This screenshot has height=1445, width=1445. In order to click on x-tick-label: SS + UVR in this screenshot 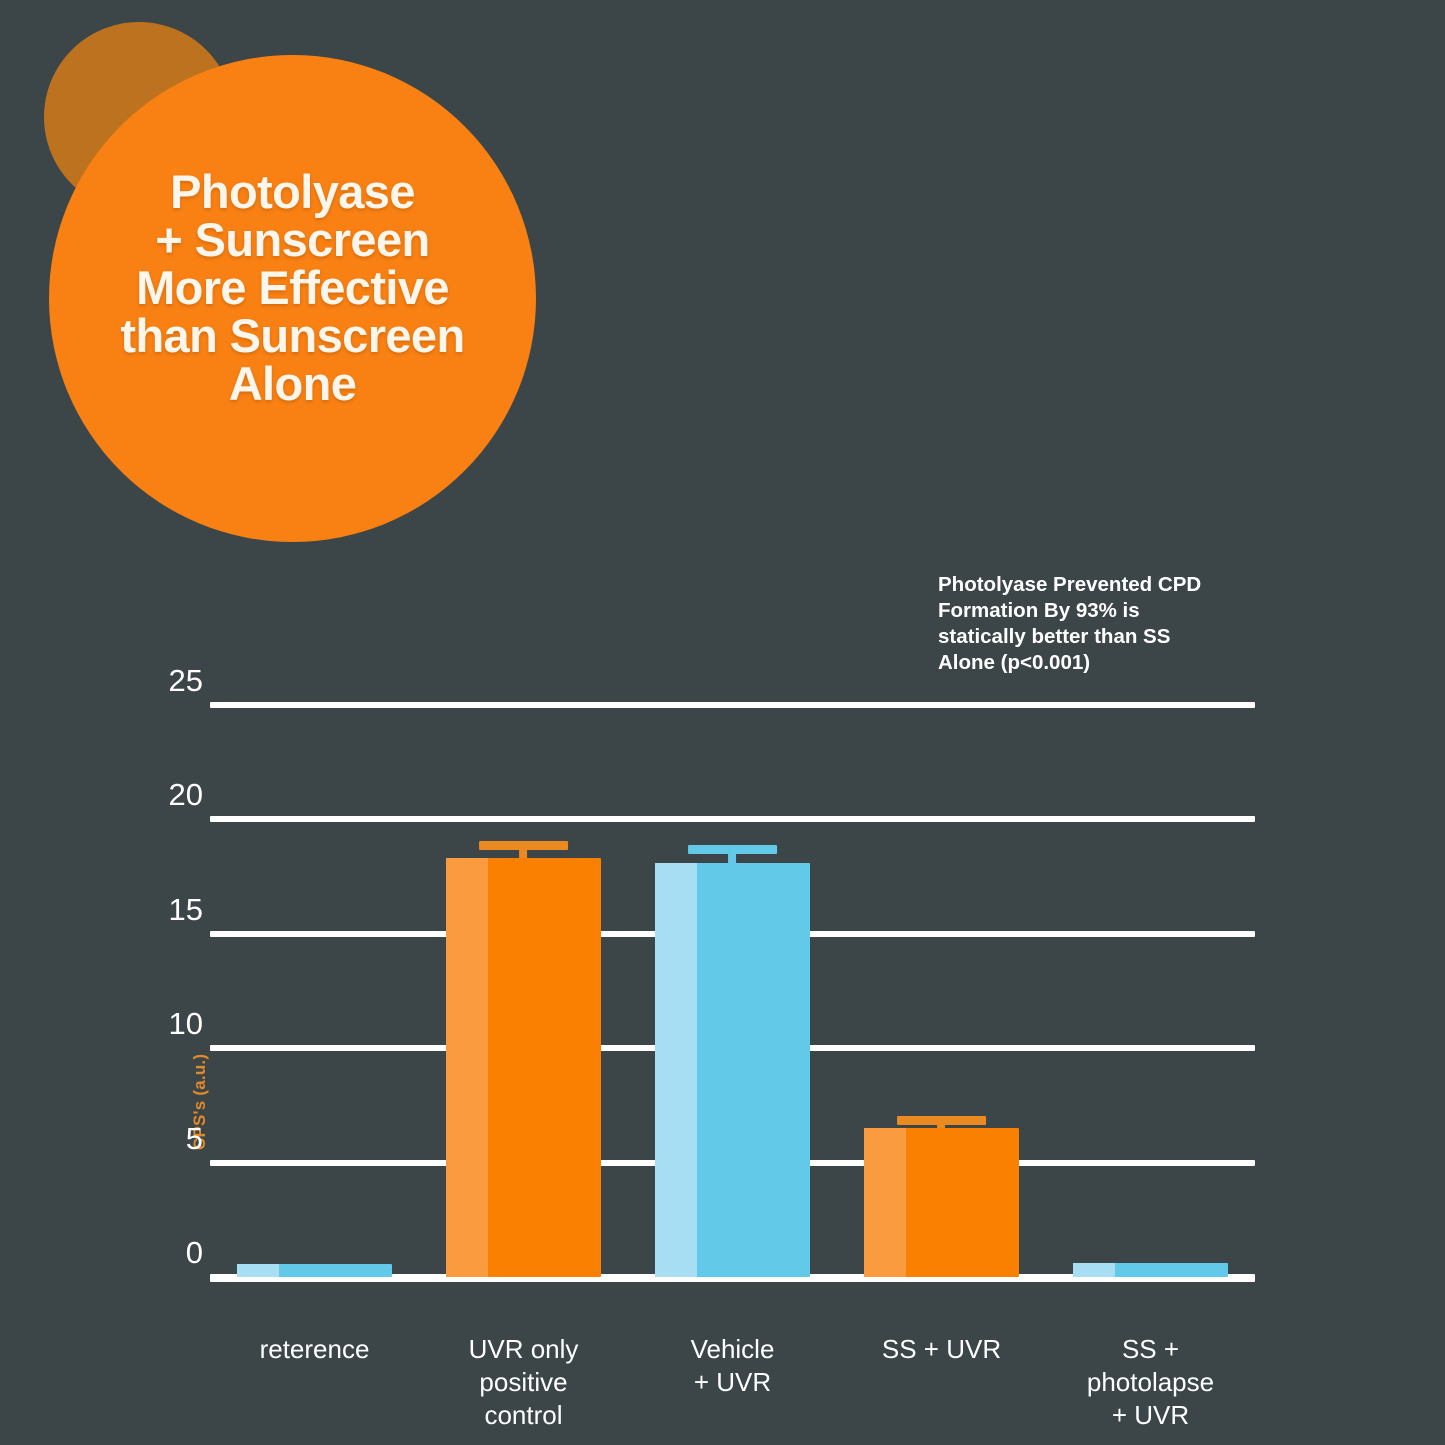, I will do `click(941, 1349)`.